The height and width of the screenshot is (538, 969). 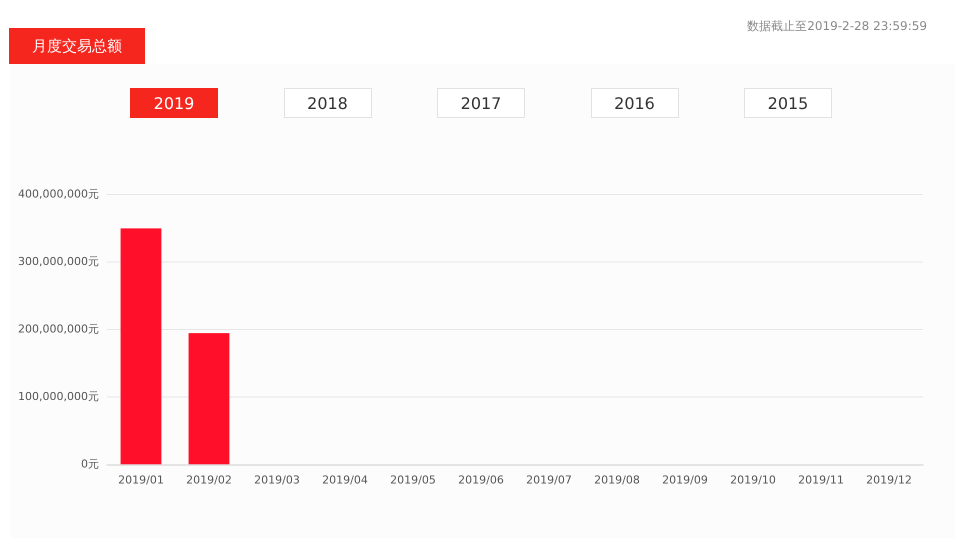 What do you see at coordinates (634, 103) in the screenshot?
I see `text: 2016` at bounding box center [634, 103].